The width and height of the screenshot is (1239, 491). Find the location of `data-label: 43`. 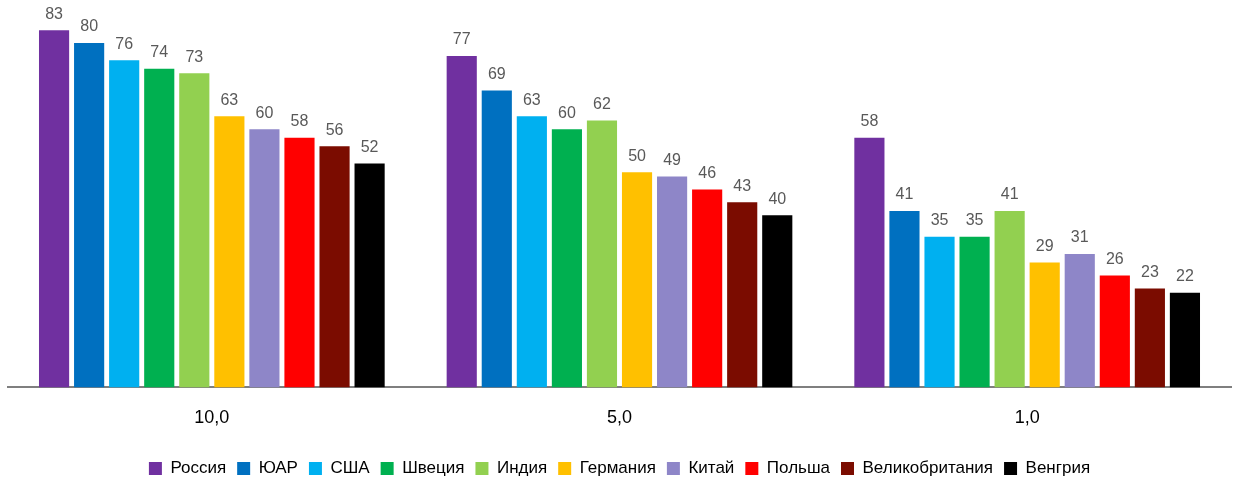

data-label: 43 is located at coordinates (742, 185).